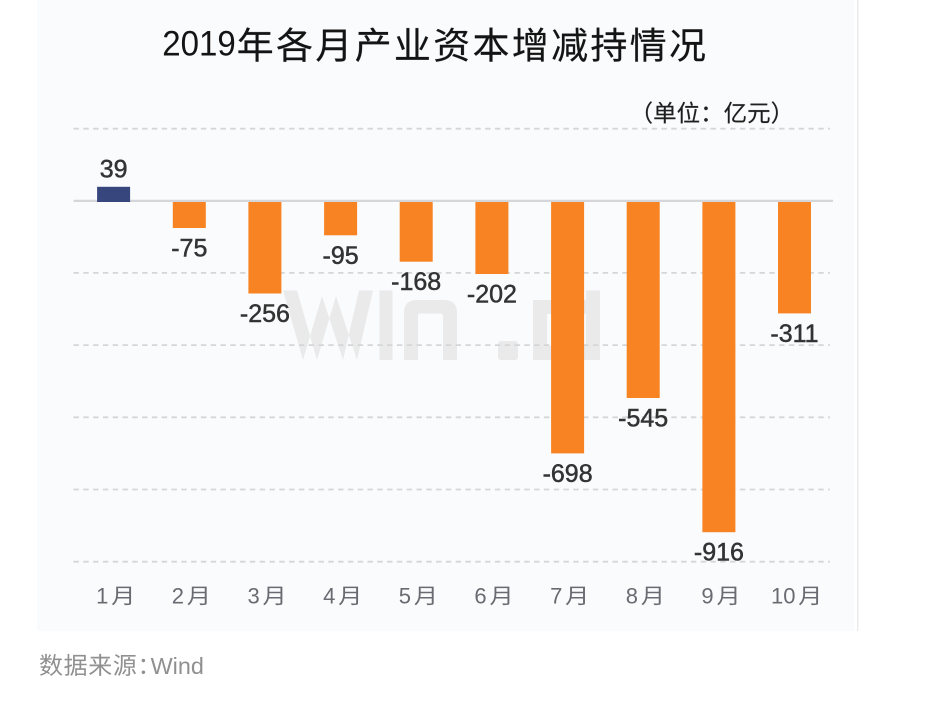  I want to click on svg-text: -311, so click(794, 334).